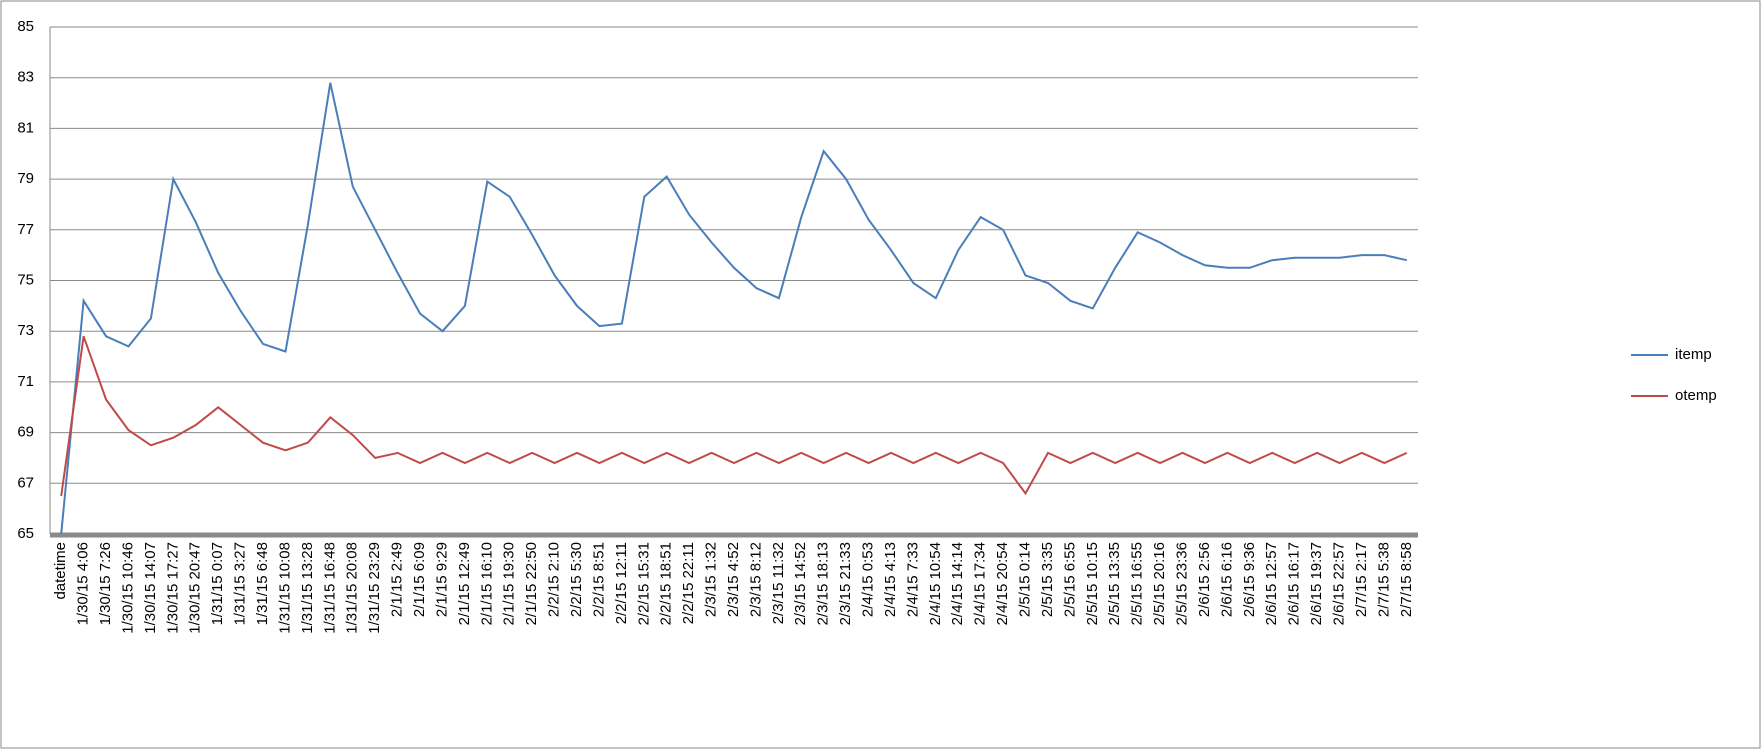 The height and width of the screenshot is (754, 1761). Describe the element at coordinates (621, 583) in the screenshot. I see `x-tick-label: 2/2/15 12:11` at that location.